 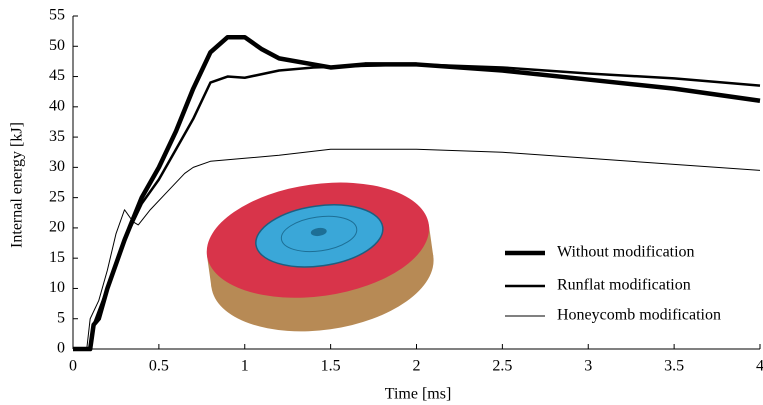 I want to click on x-tick-label: 2, so click(x=417, y=366).